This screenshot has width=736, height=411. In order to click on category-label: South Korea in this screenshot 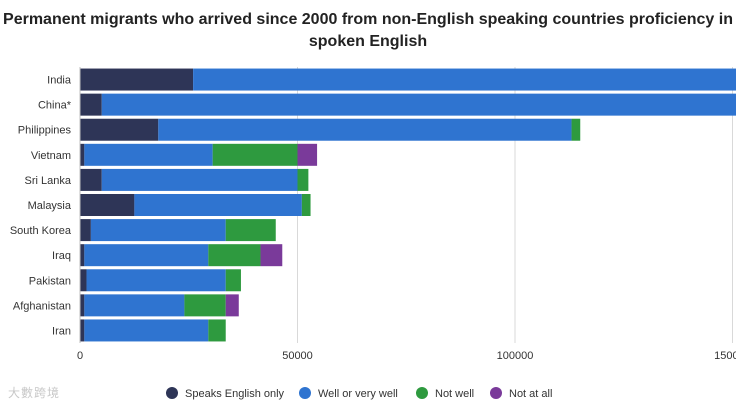, I will do `click(41, 231)`.